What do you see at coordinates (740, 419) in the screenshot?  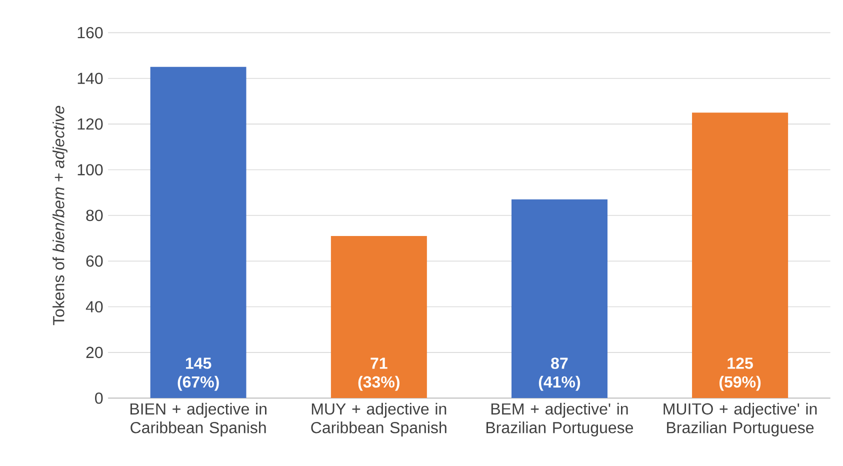 I see `x-tick-label: MUITO + adjective' in Brazilian Portuguese` at bounding box center [740, 419].